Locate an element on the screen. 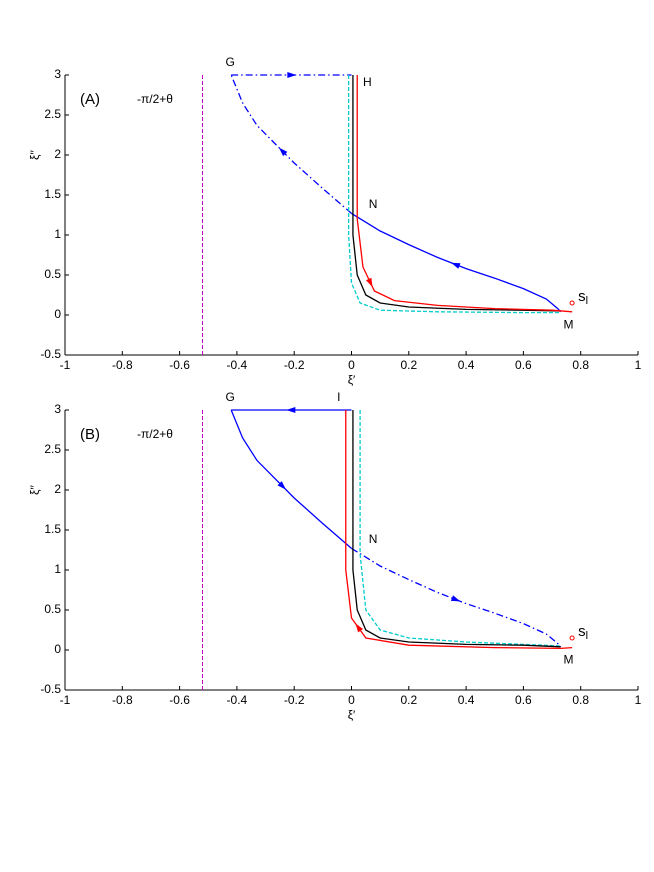  panel-label: (B) is located at coordinates (90, 434).